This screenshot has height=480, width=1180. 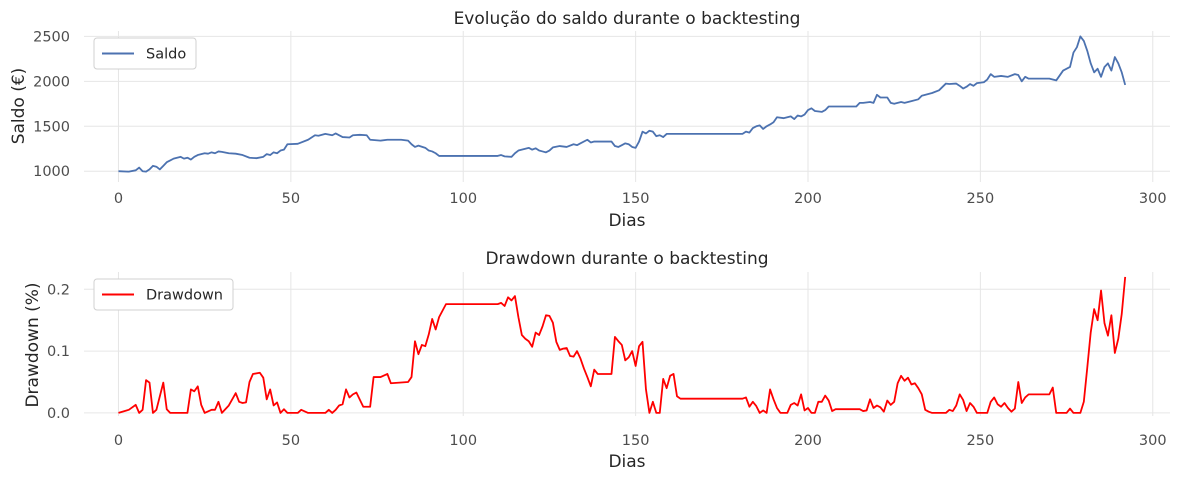 What do you see at coordinates (463, 199) in the screenshot?
I see `balance-x-tick-label: 100` at bounding box center [463, 199].